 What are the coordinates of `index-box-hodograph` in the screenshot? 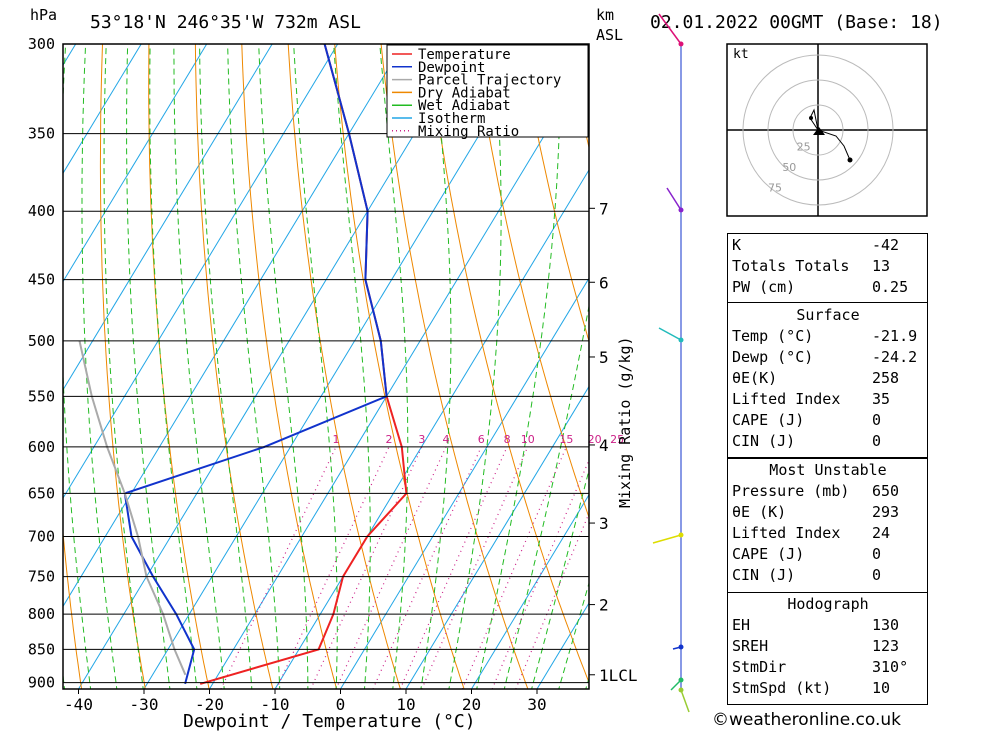 It's located at (827, 648).